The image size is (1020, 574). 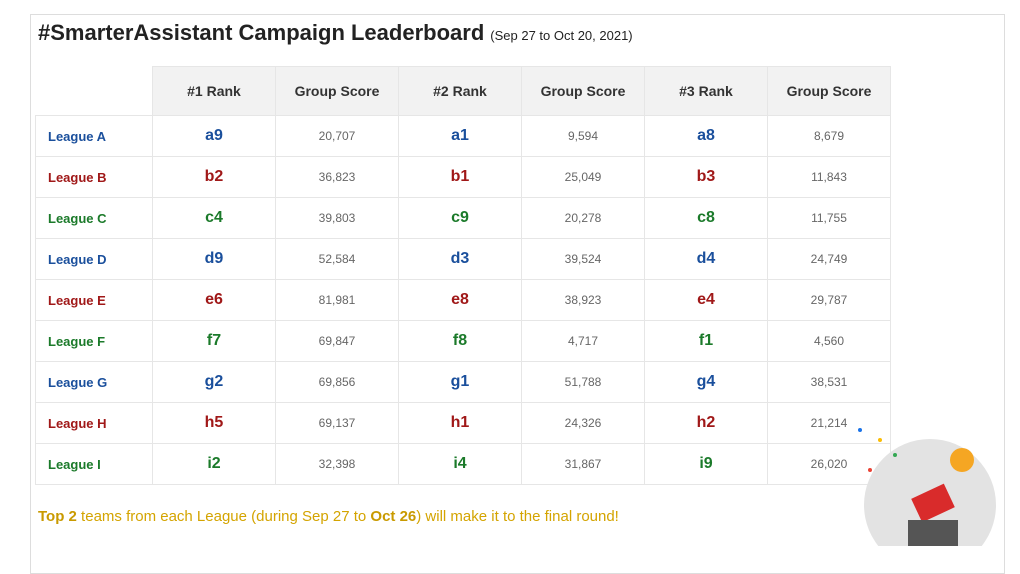 I want to click on group-score: 32,398, so click(x=337, y=464).